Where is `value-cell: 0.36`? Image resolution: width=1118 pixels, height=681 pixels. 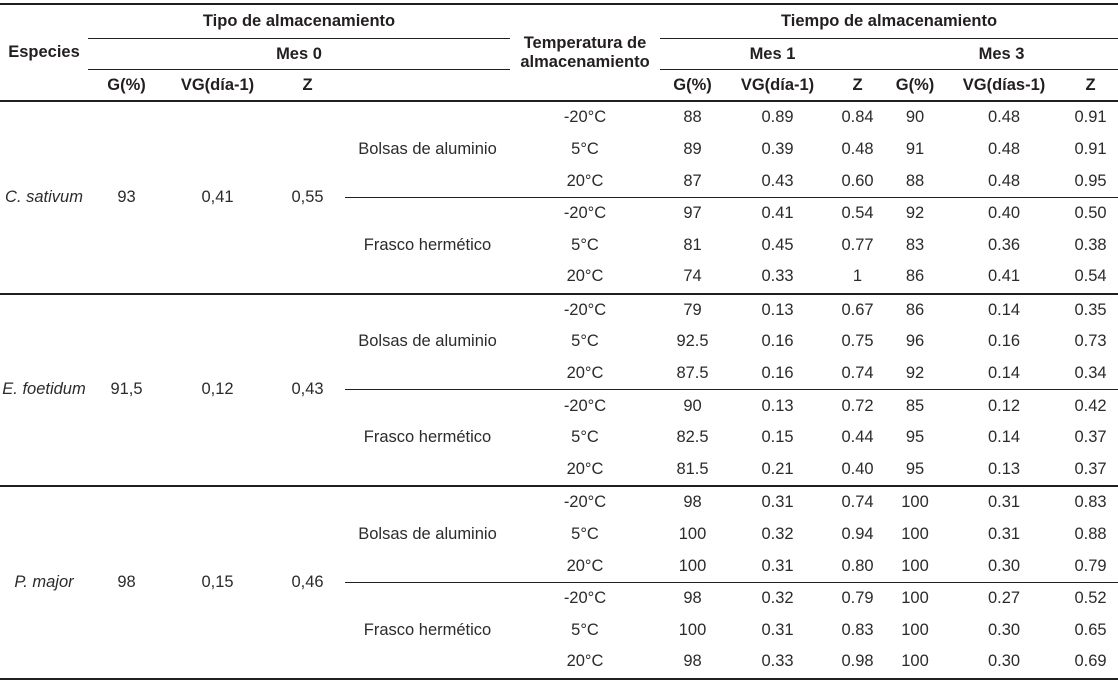 value-cell: 0.36 is located at coordinates (1004, 244).